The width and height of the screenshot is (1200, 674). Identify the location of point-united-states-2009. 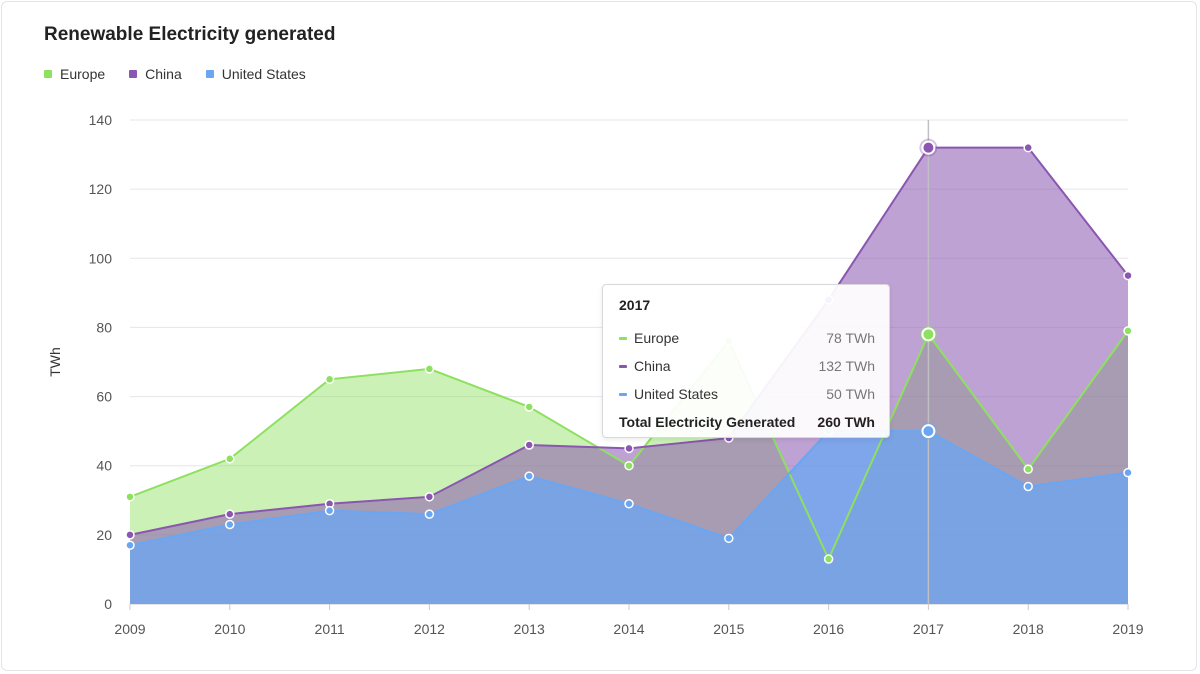
(130, 545).